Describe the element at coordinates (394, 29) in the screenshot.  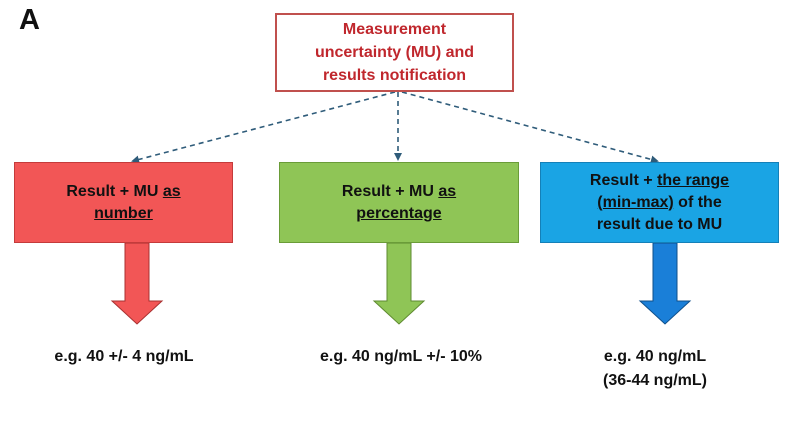
I see `root-line-1: Measurement` at that location.